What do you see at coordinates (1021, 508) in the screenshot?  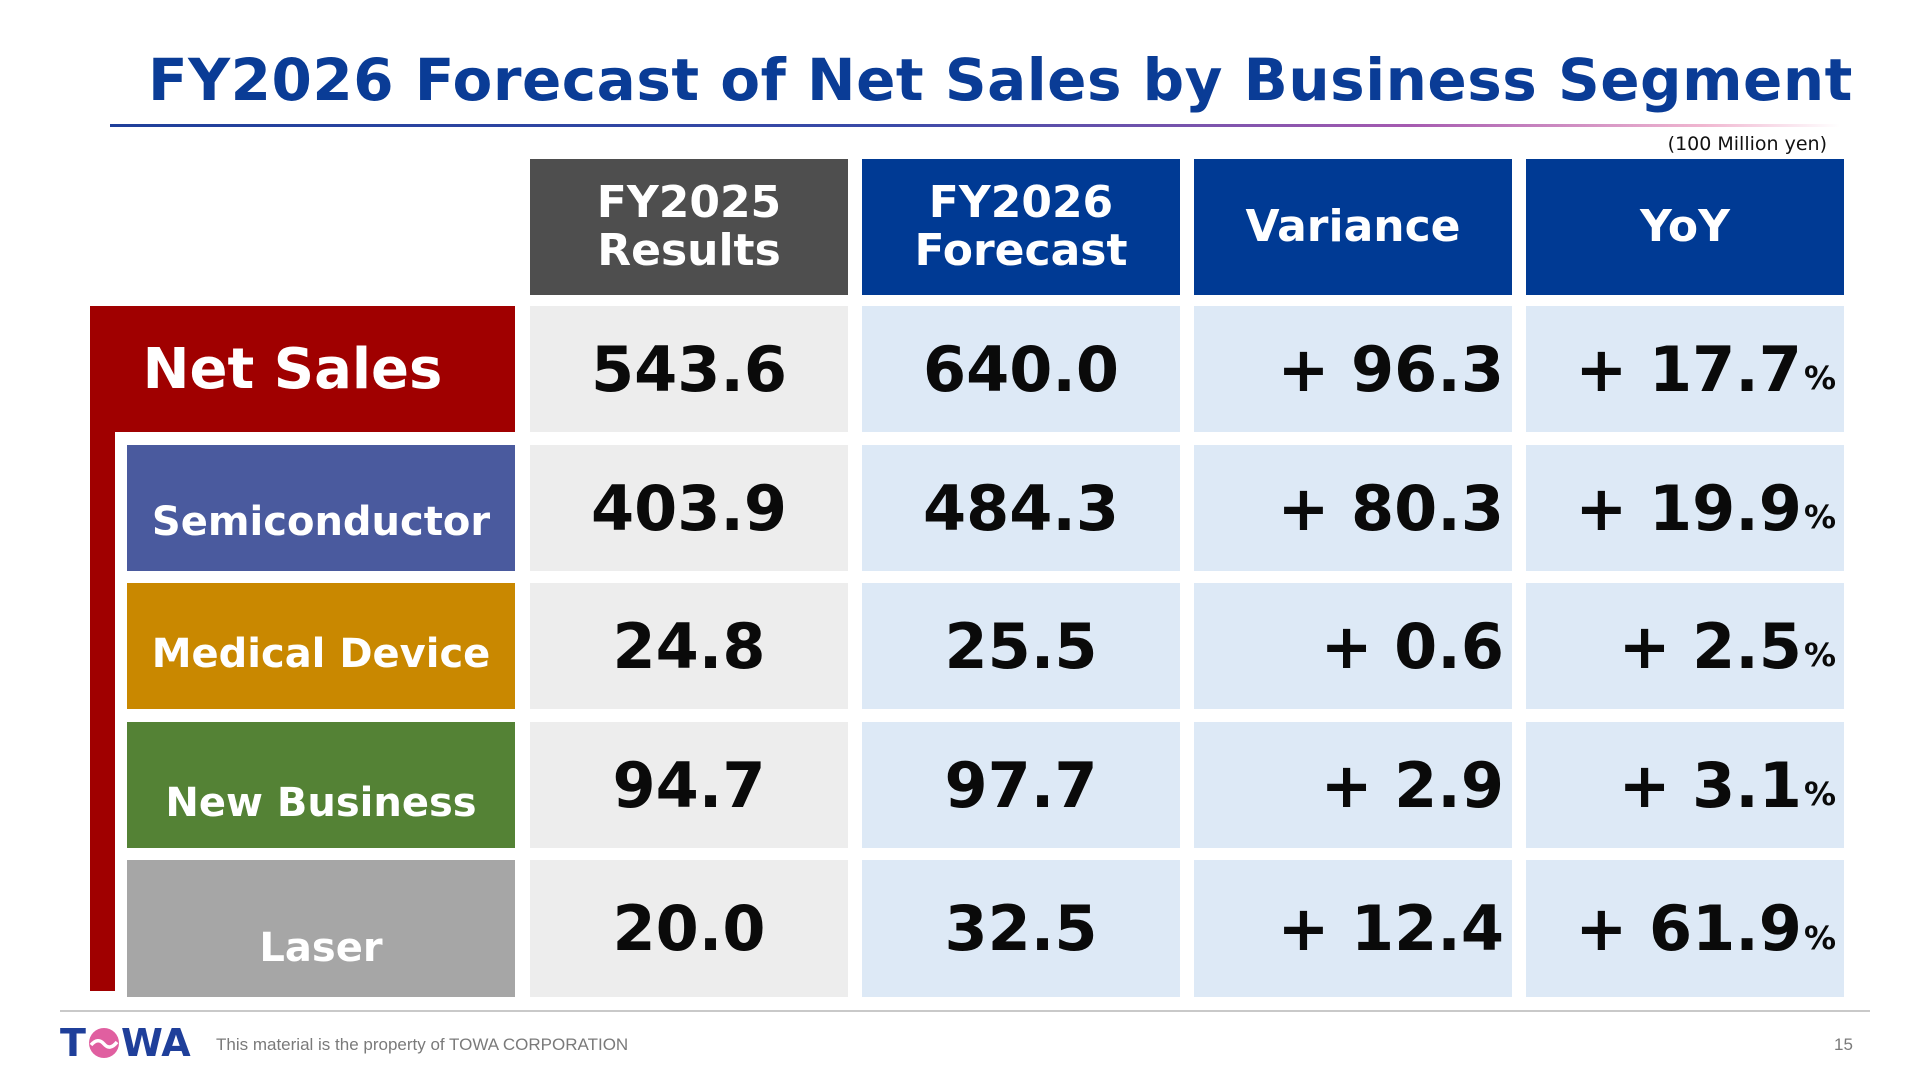 I see `cell-semiconductor-fy2026: 484.3` at bounding box center [1021, 508].